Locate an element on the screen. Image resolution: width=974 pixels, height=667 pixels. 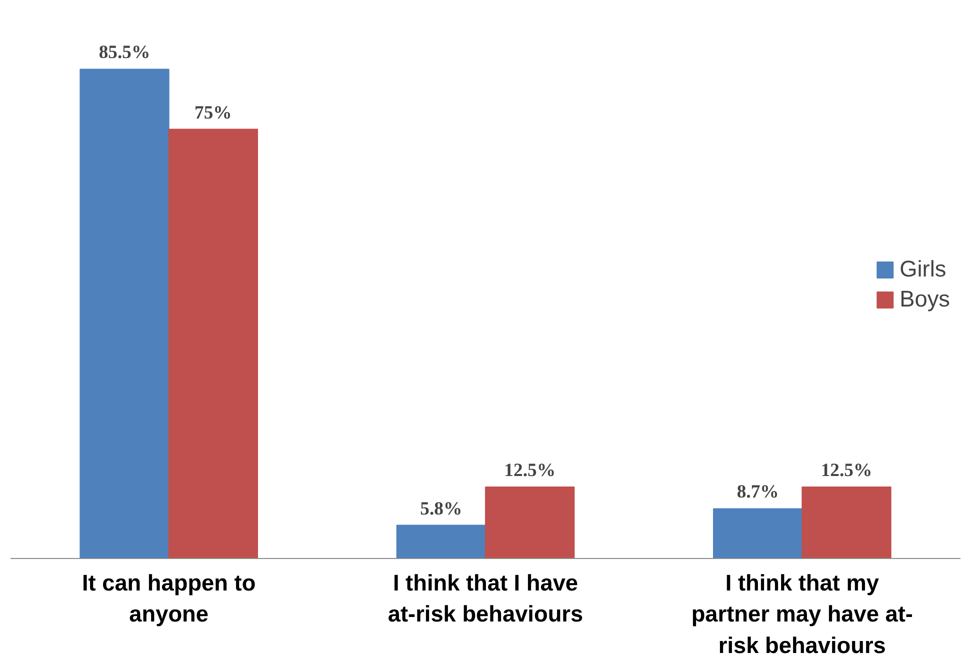
x-tick-label: It can happen to anyone is located at coordinates (169, 598).